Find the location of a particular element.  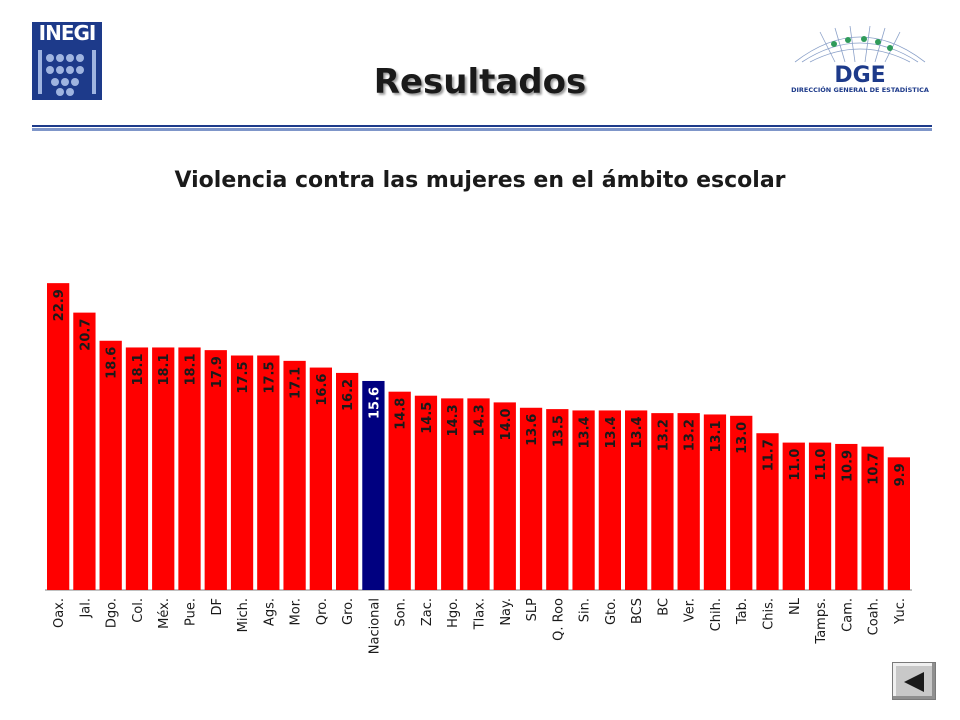

category-label-3: Col. is located at coordinates (138, 610).